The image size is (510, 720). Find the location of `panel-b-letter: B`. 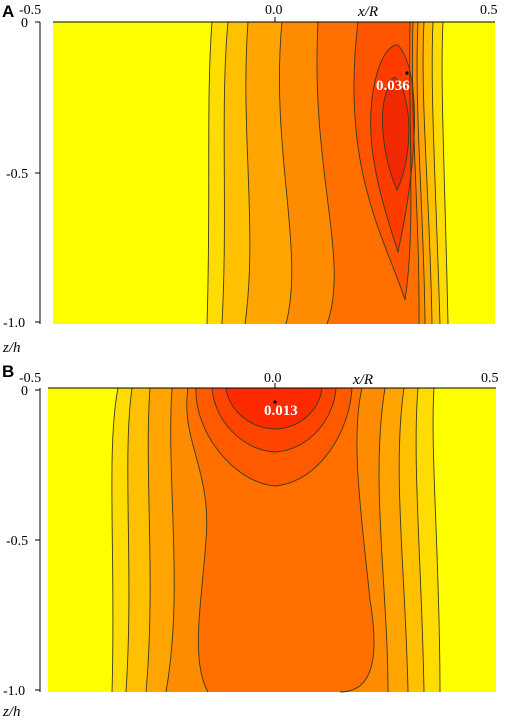

panel-b-letter: B is located at coordinates (8, 371).